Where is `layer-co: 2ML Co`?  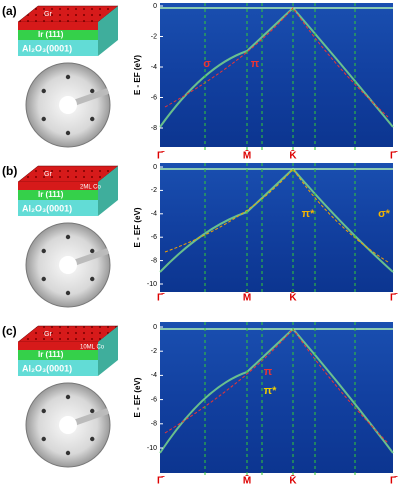
layer-co: 2ML Co is located at coordinates (90, 188).